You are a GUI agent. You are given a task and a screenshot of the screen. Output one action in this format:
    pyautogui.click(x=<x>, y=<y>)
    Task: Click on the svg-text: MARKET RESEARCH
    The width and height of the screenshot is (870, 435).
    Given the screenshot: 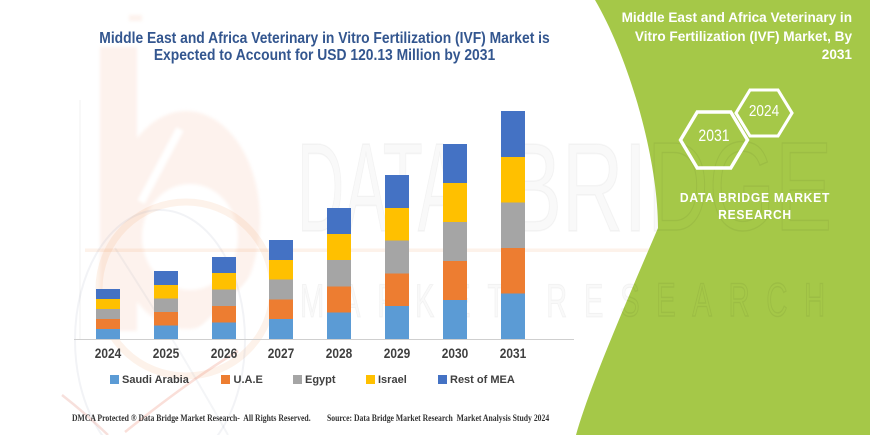 What is the action you would take?
    pyautogui.click(x=571, y=301)
    